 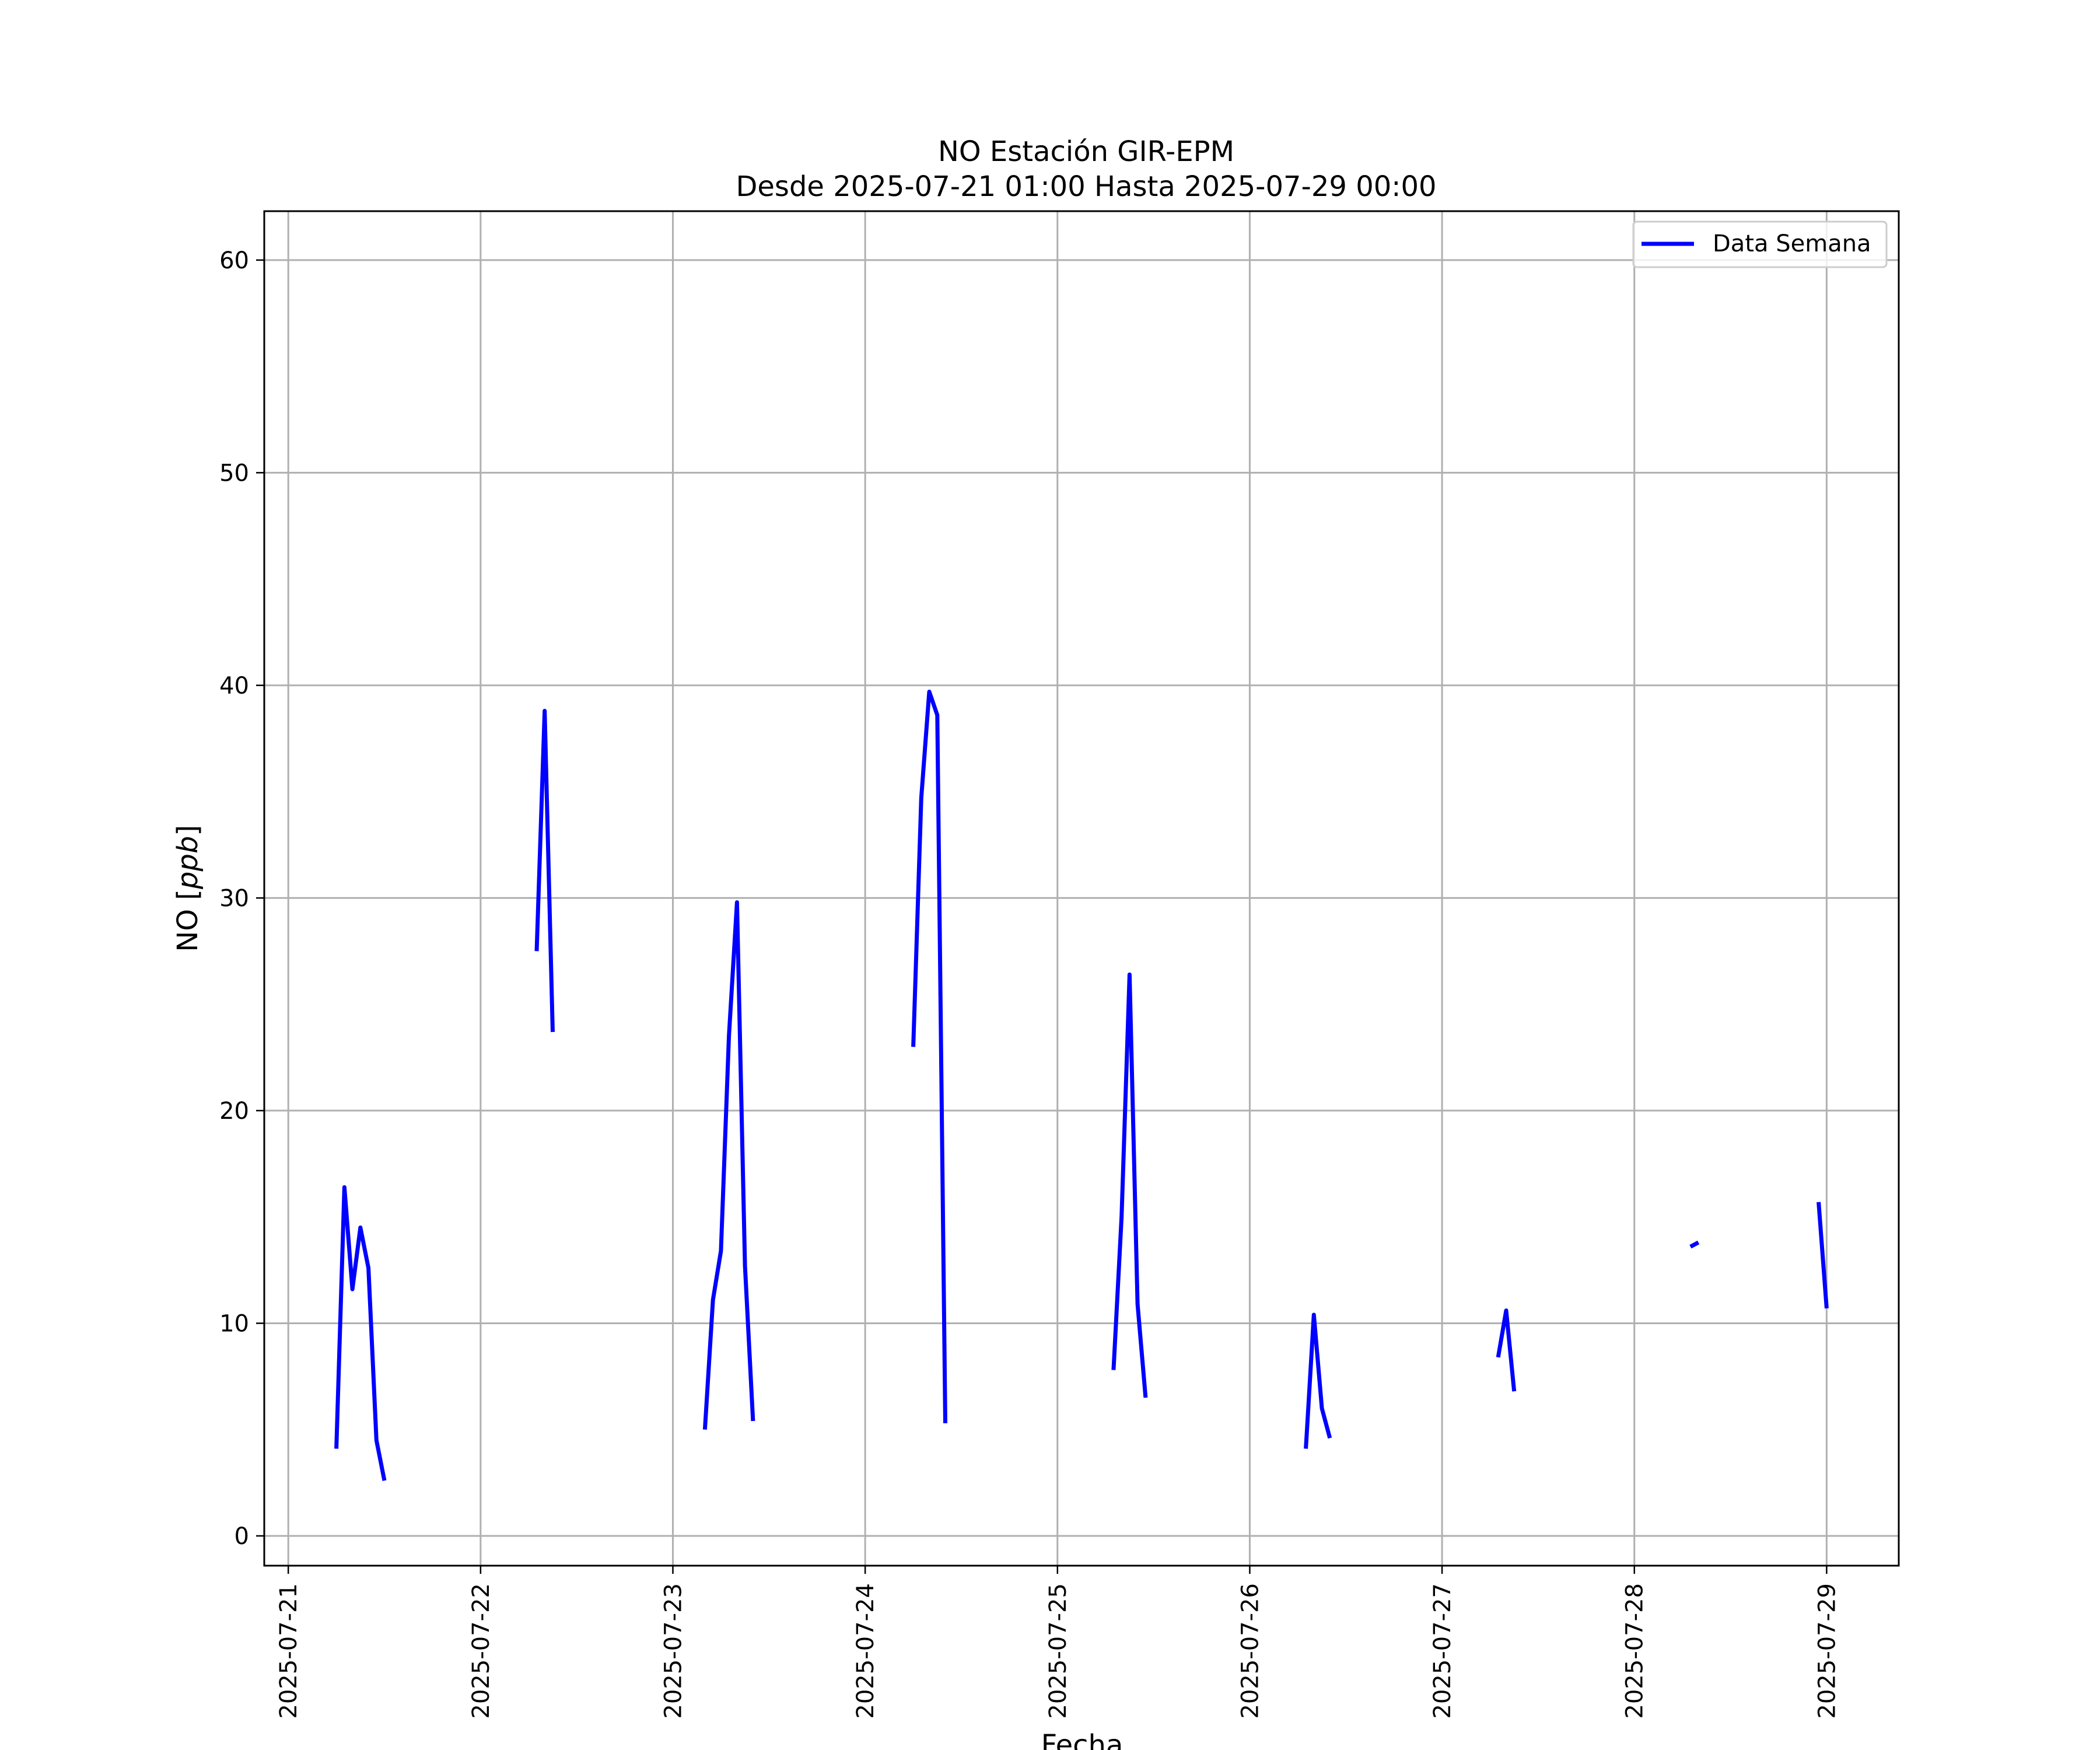 What do you see at coordinates (234, 1111) in the screenshot?
I see `y-tick-label: 20` at bounding box center [234, 1111].